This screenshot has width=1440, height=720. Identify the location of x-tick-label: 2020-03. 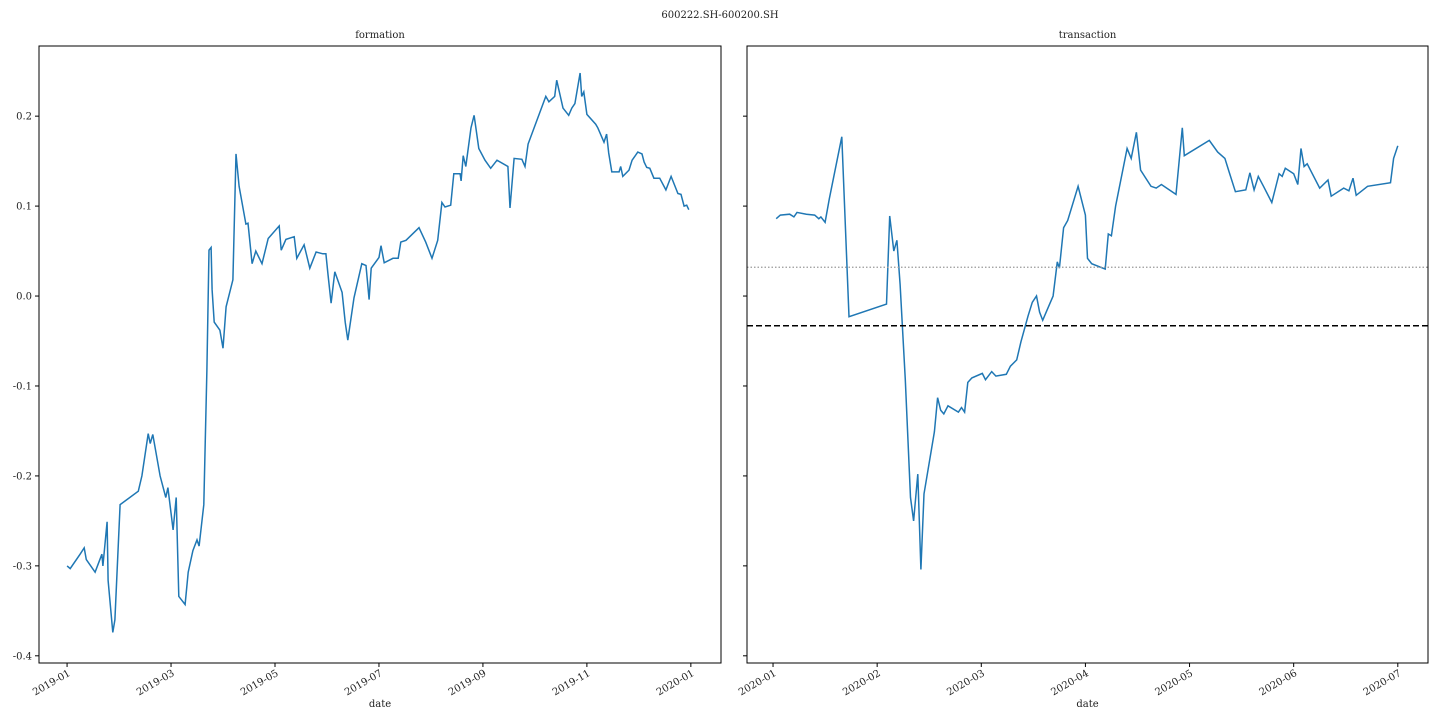
(965, 683).